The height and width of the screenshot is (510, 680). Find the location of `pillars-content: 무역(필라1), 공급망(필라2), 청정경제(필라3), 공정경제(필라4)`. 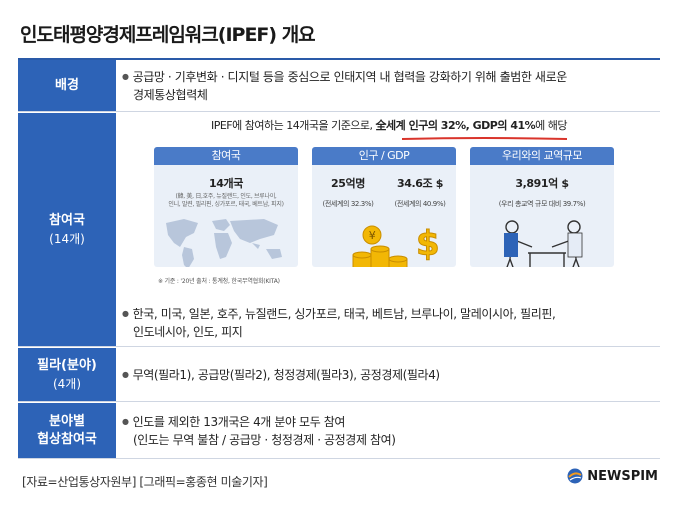

pillars-content: 무역(필라1), 공급망(필라2), 청정경제(필라3), 공정경제(필라4) is located at coordinates (389, 375).